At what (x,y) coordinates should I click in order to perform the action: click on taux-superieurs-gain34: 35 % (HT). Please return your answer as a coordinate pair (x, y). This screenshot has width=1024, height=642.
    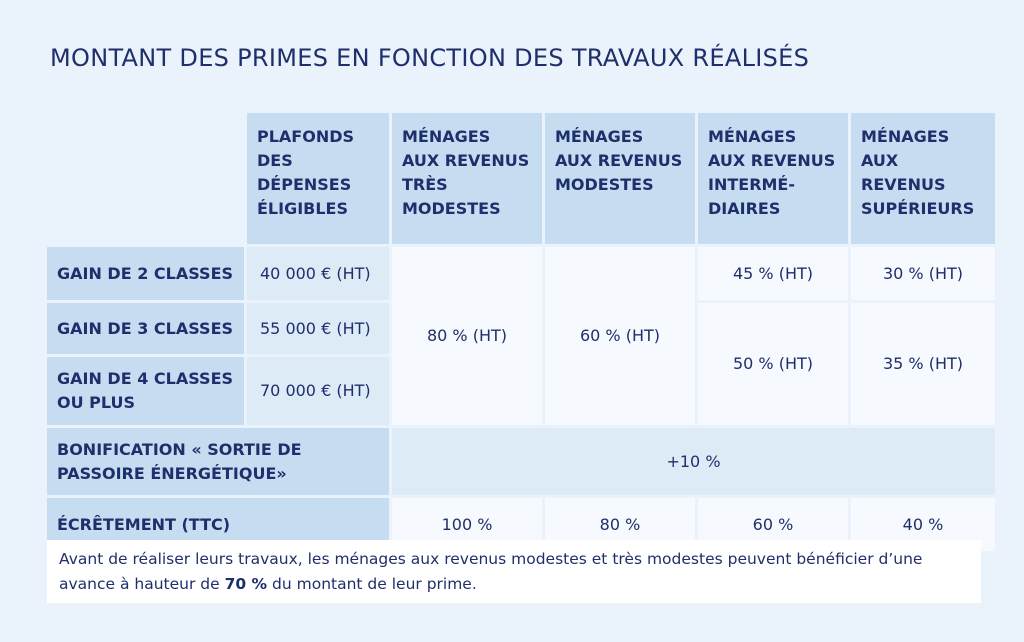
    Looking at the image, I should click on (923, 364).